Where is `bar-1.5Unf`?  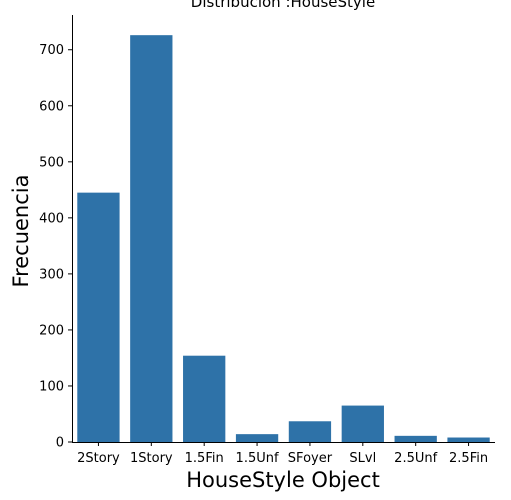
bar-1.5Unf is located at coordinates (257, 438).